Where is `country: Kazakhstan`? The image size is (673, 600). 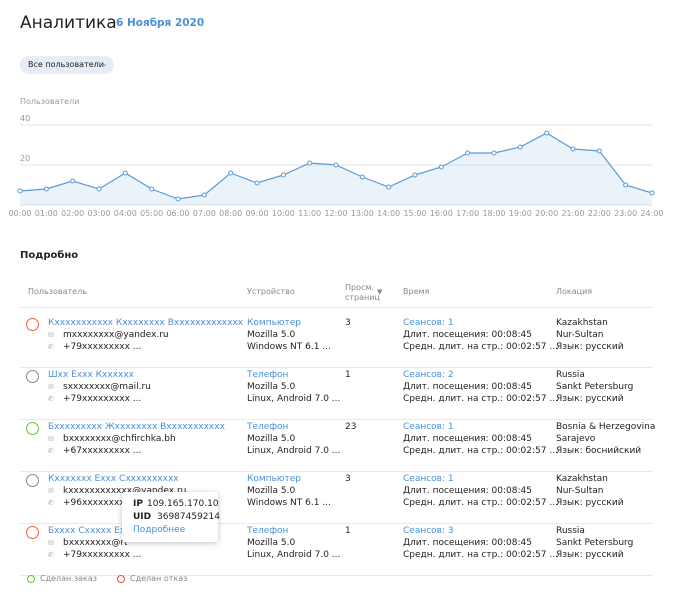 country: Kazakhstan is located at coordinates (582, 479).